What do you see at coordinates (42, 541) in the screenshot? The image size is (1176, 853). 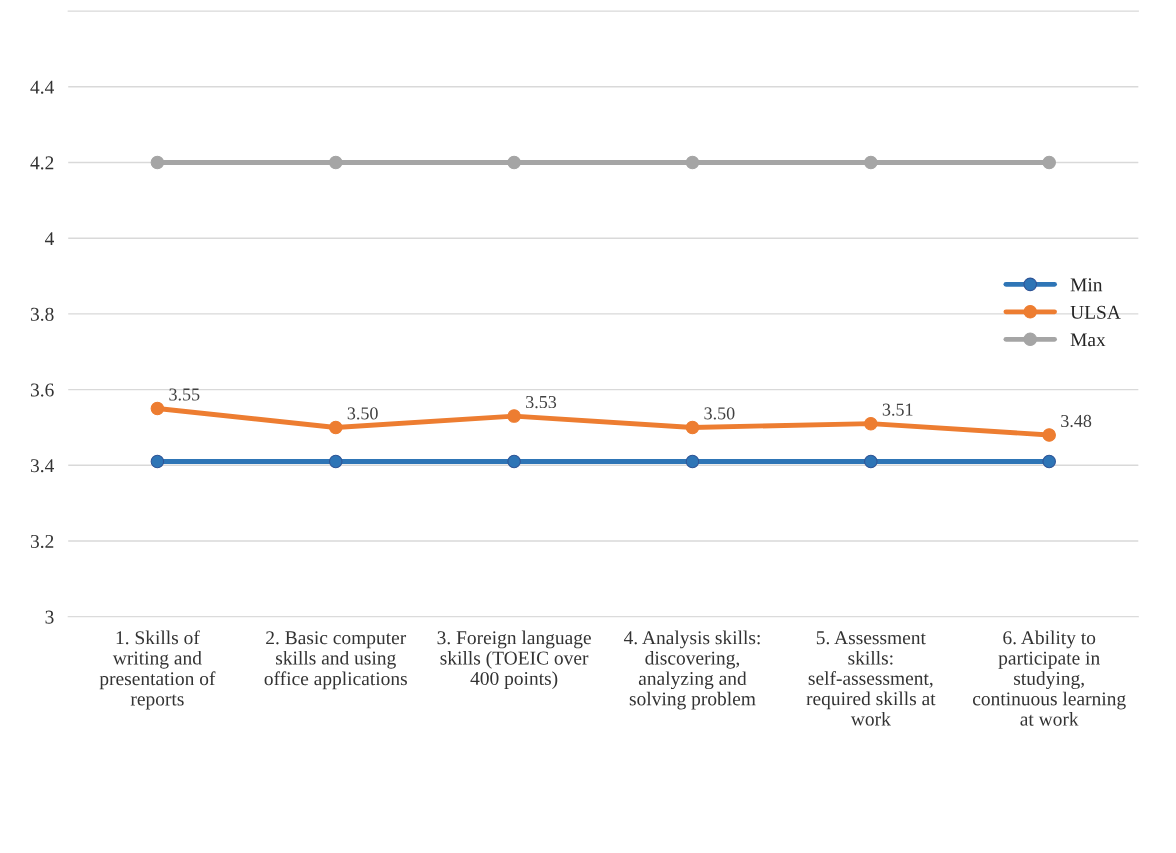 I see `y-tick-label: 3.2` at bounding box center [42, 541].